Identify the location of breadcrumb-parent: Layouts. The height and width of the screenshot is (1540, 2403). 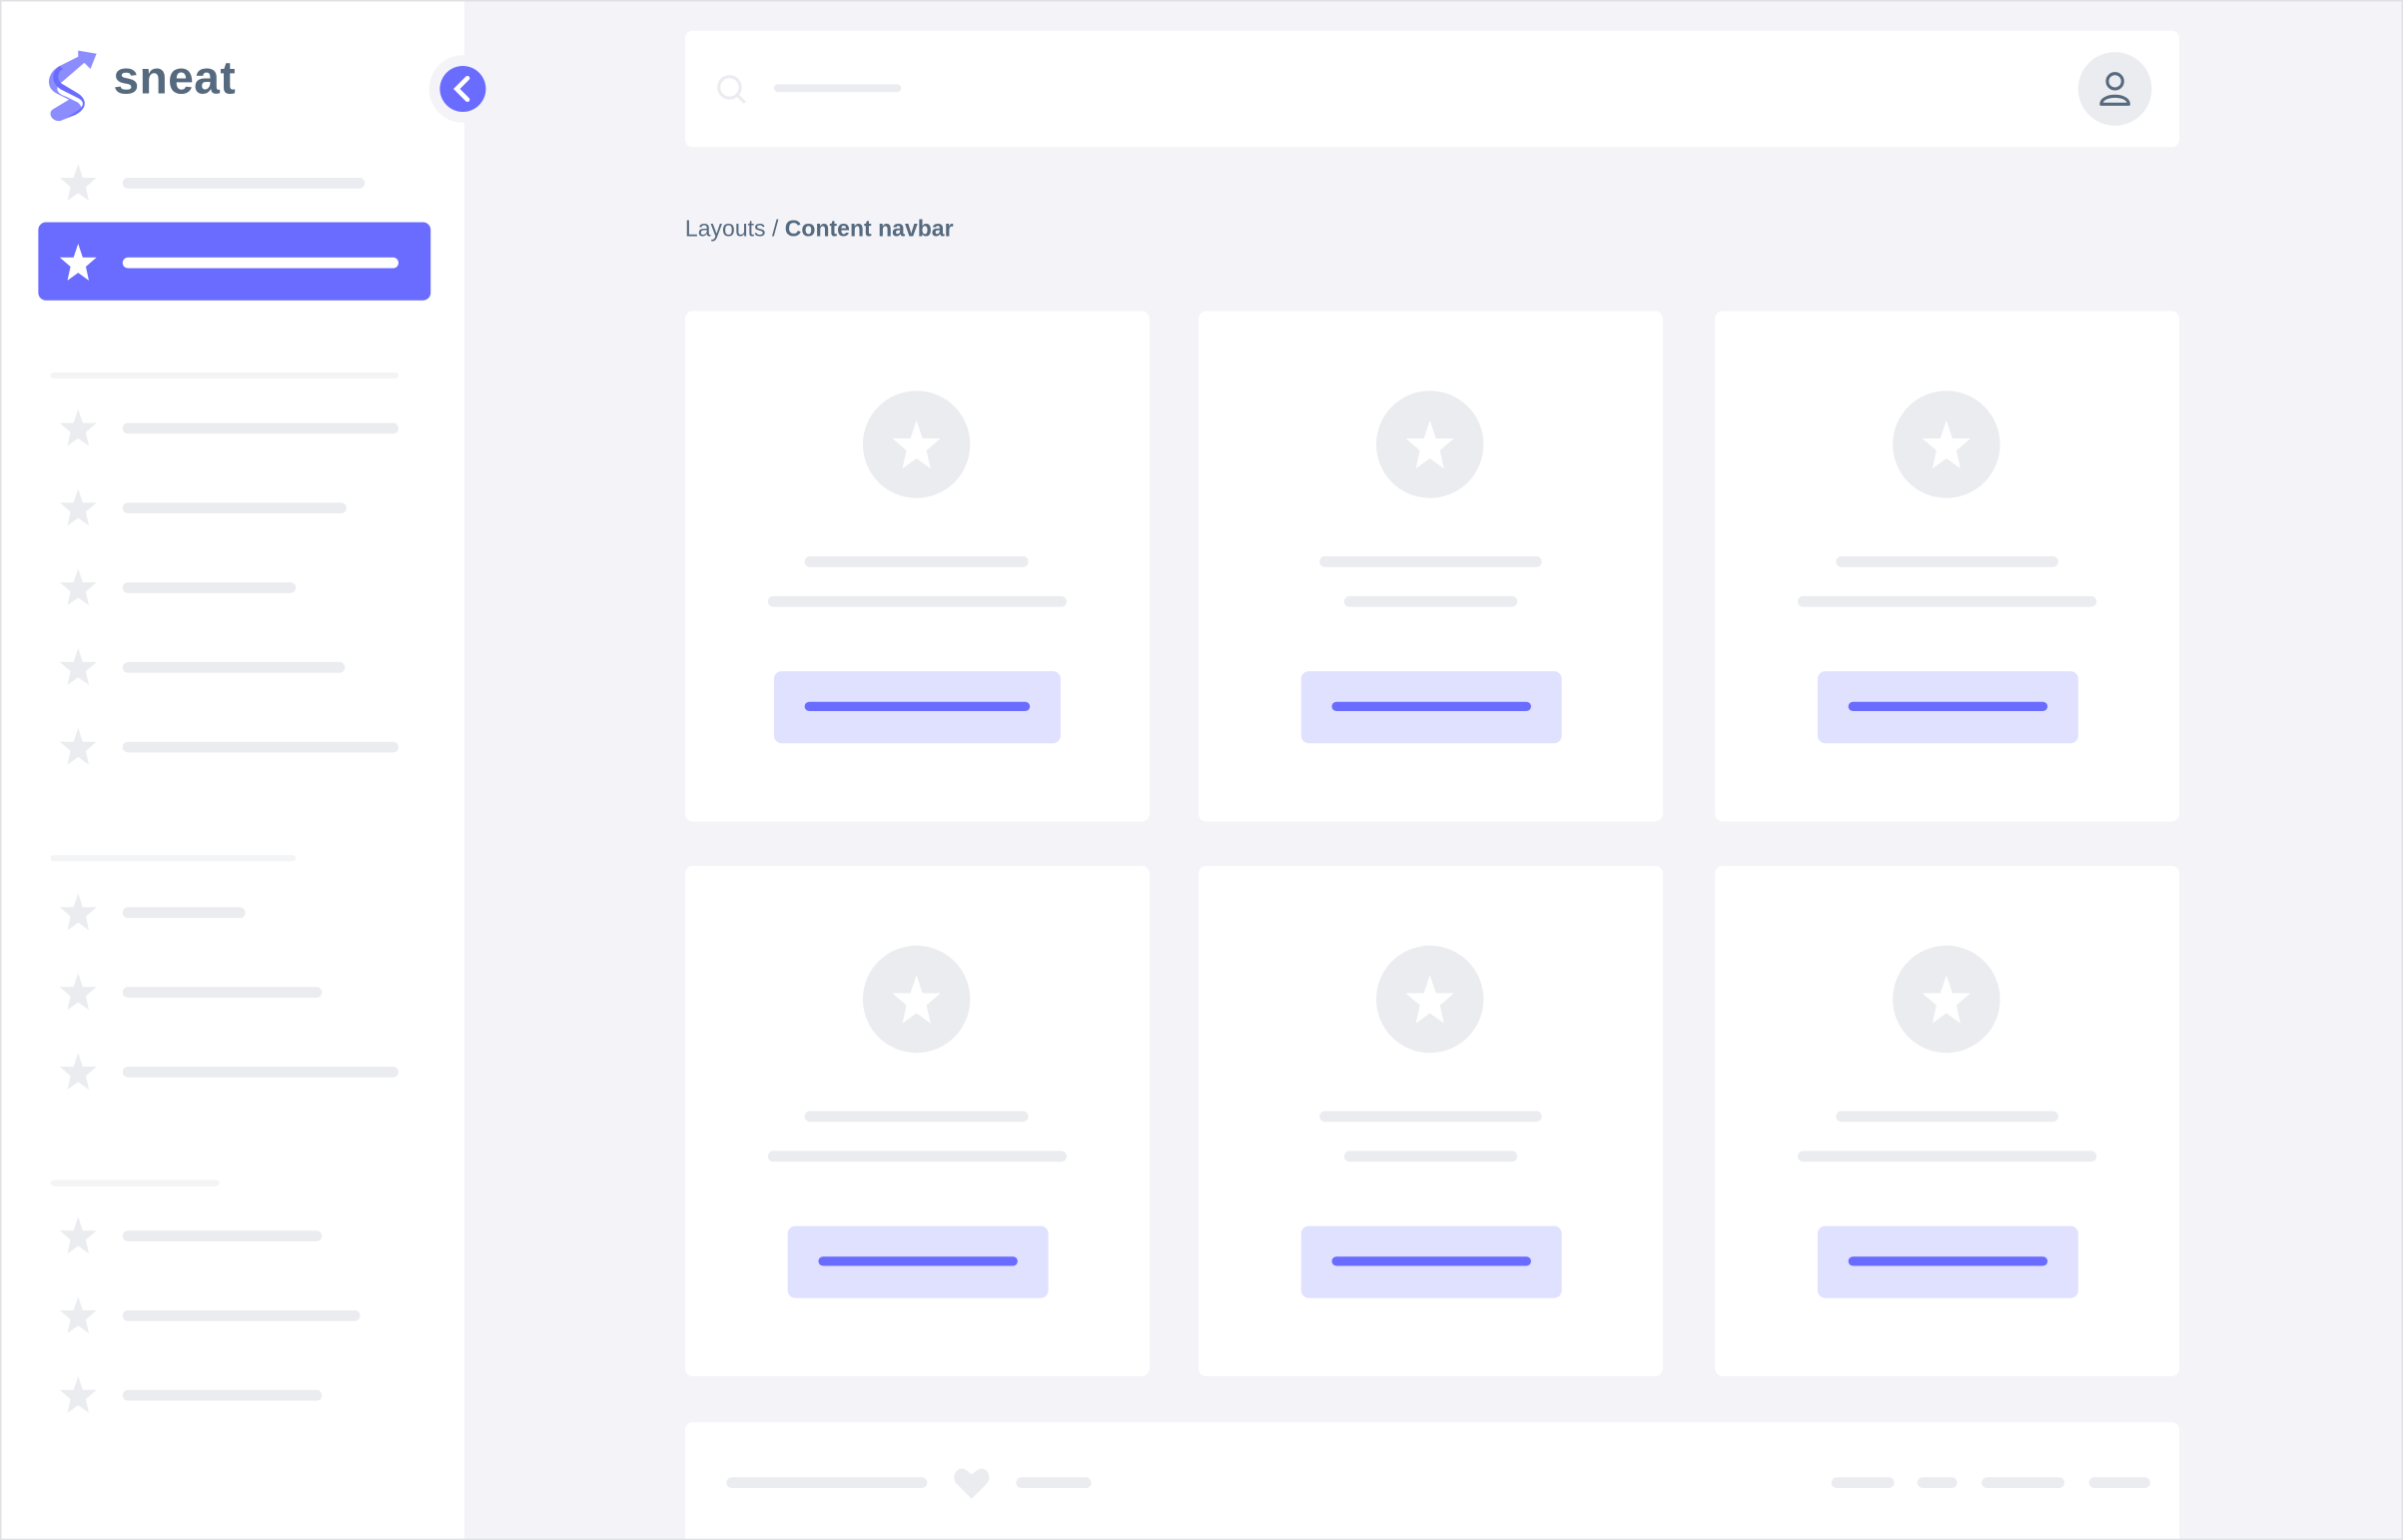
(725, 229).